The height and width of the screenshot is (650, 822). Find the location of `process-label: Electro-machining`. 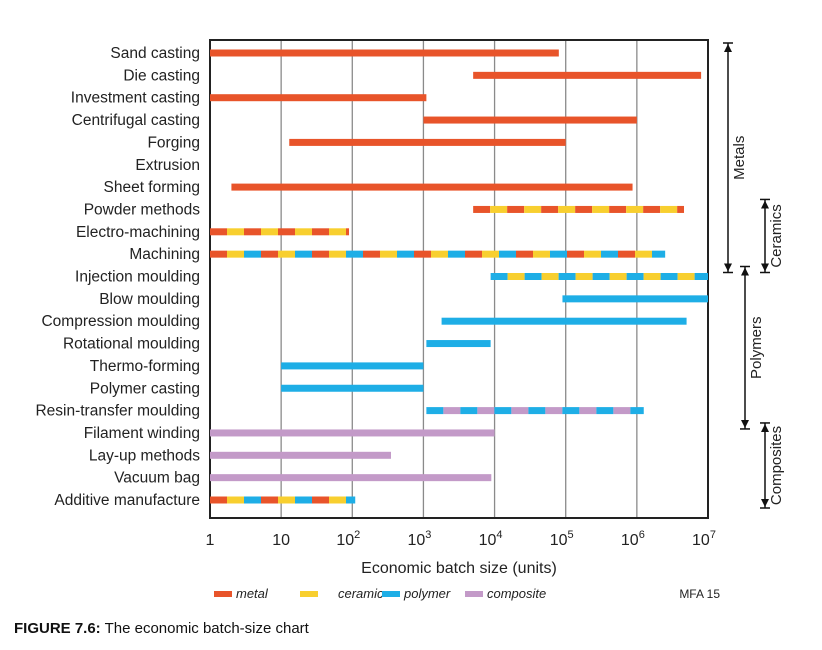

process-label: Electro-machining is located at coordinates (138, 232).